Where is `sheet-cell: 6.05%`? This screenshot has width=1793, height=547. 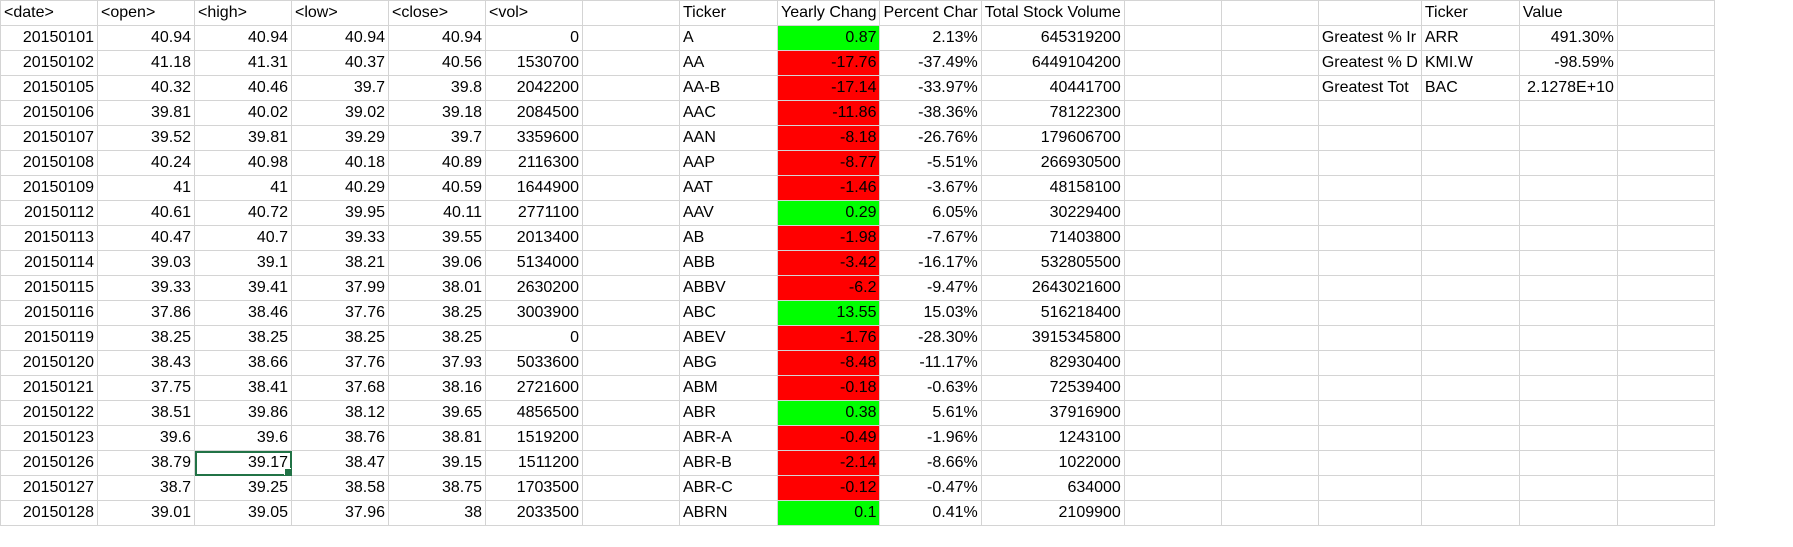
sheet-cell: 6.05% is located at coordinates (930, 213).